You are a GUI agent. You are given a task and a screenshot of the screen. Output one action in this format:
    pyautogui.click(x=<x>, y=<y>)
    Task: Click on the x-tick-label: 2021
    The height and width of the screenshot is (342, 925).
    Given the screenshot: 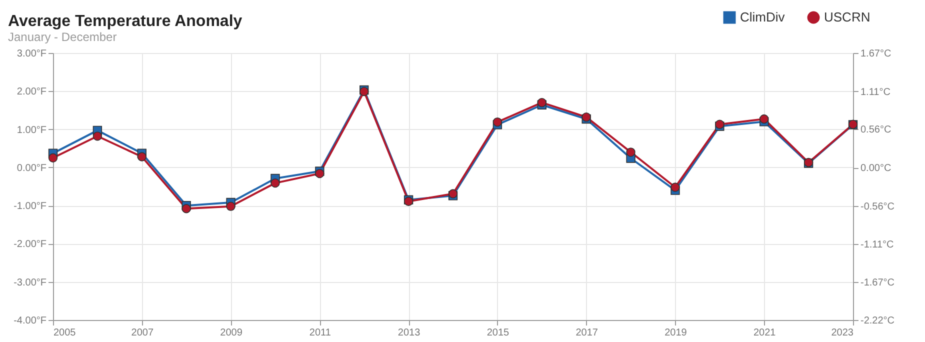 What is the action you would take?
    pyautogui.click(x=764, y=333)
    